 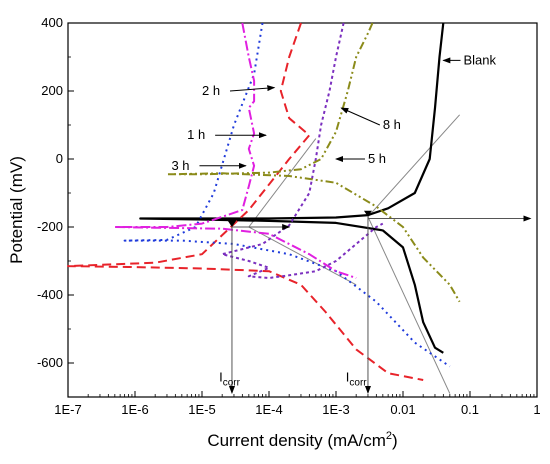 What do you see at coordinates (16, 210) in the screenshot?
I see `y-axis-title: Potential (mV)` at bounding box center [16, 210].